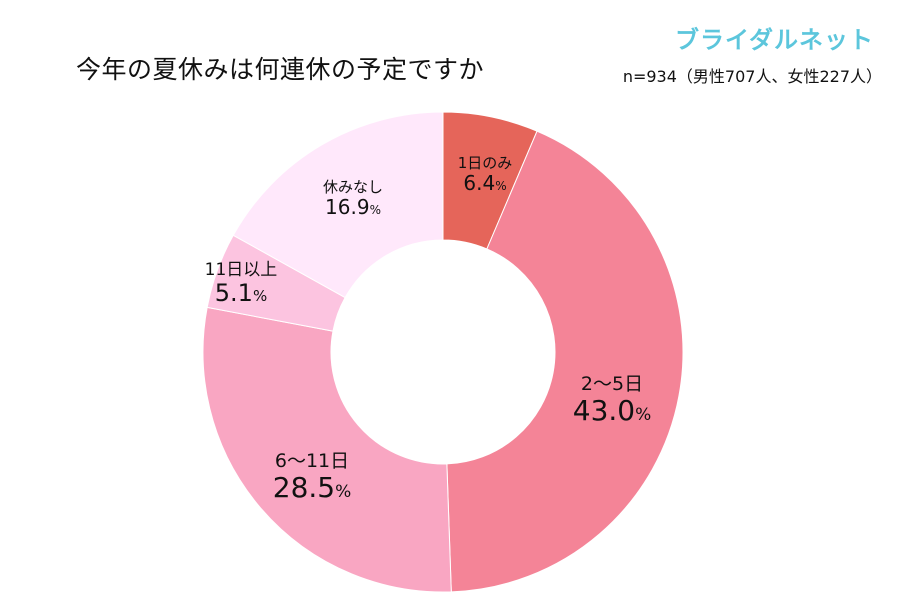 This screenshot has width=918, height=606. I want to click on slice-value-label: 43.0%, so click(612, 410).